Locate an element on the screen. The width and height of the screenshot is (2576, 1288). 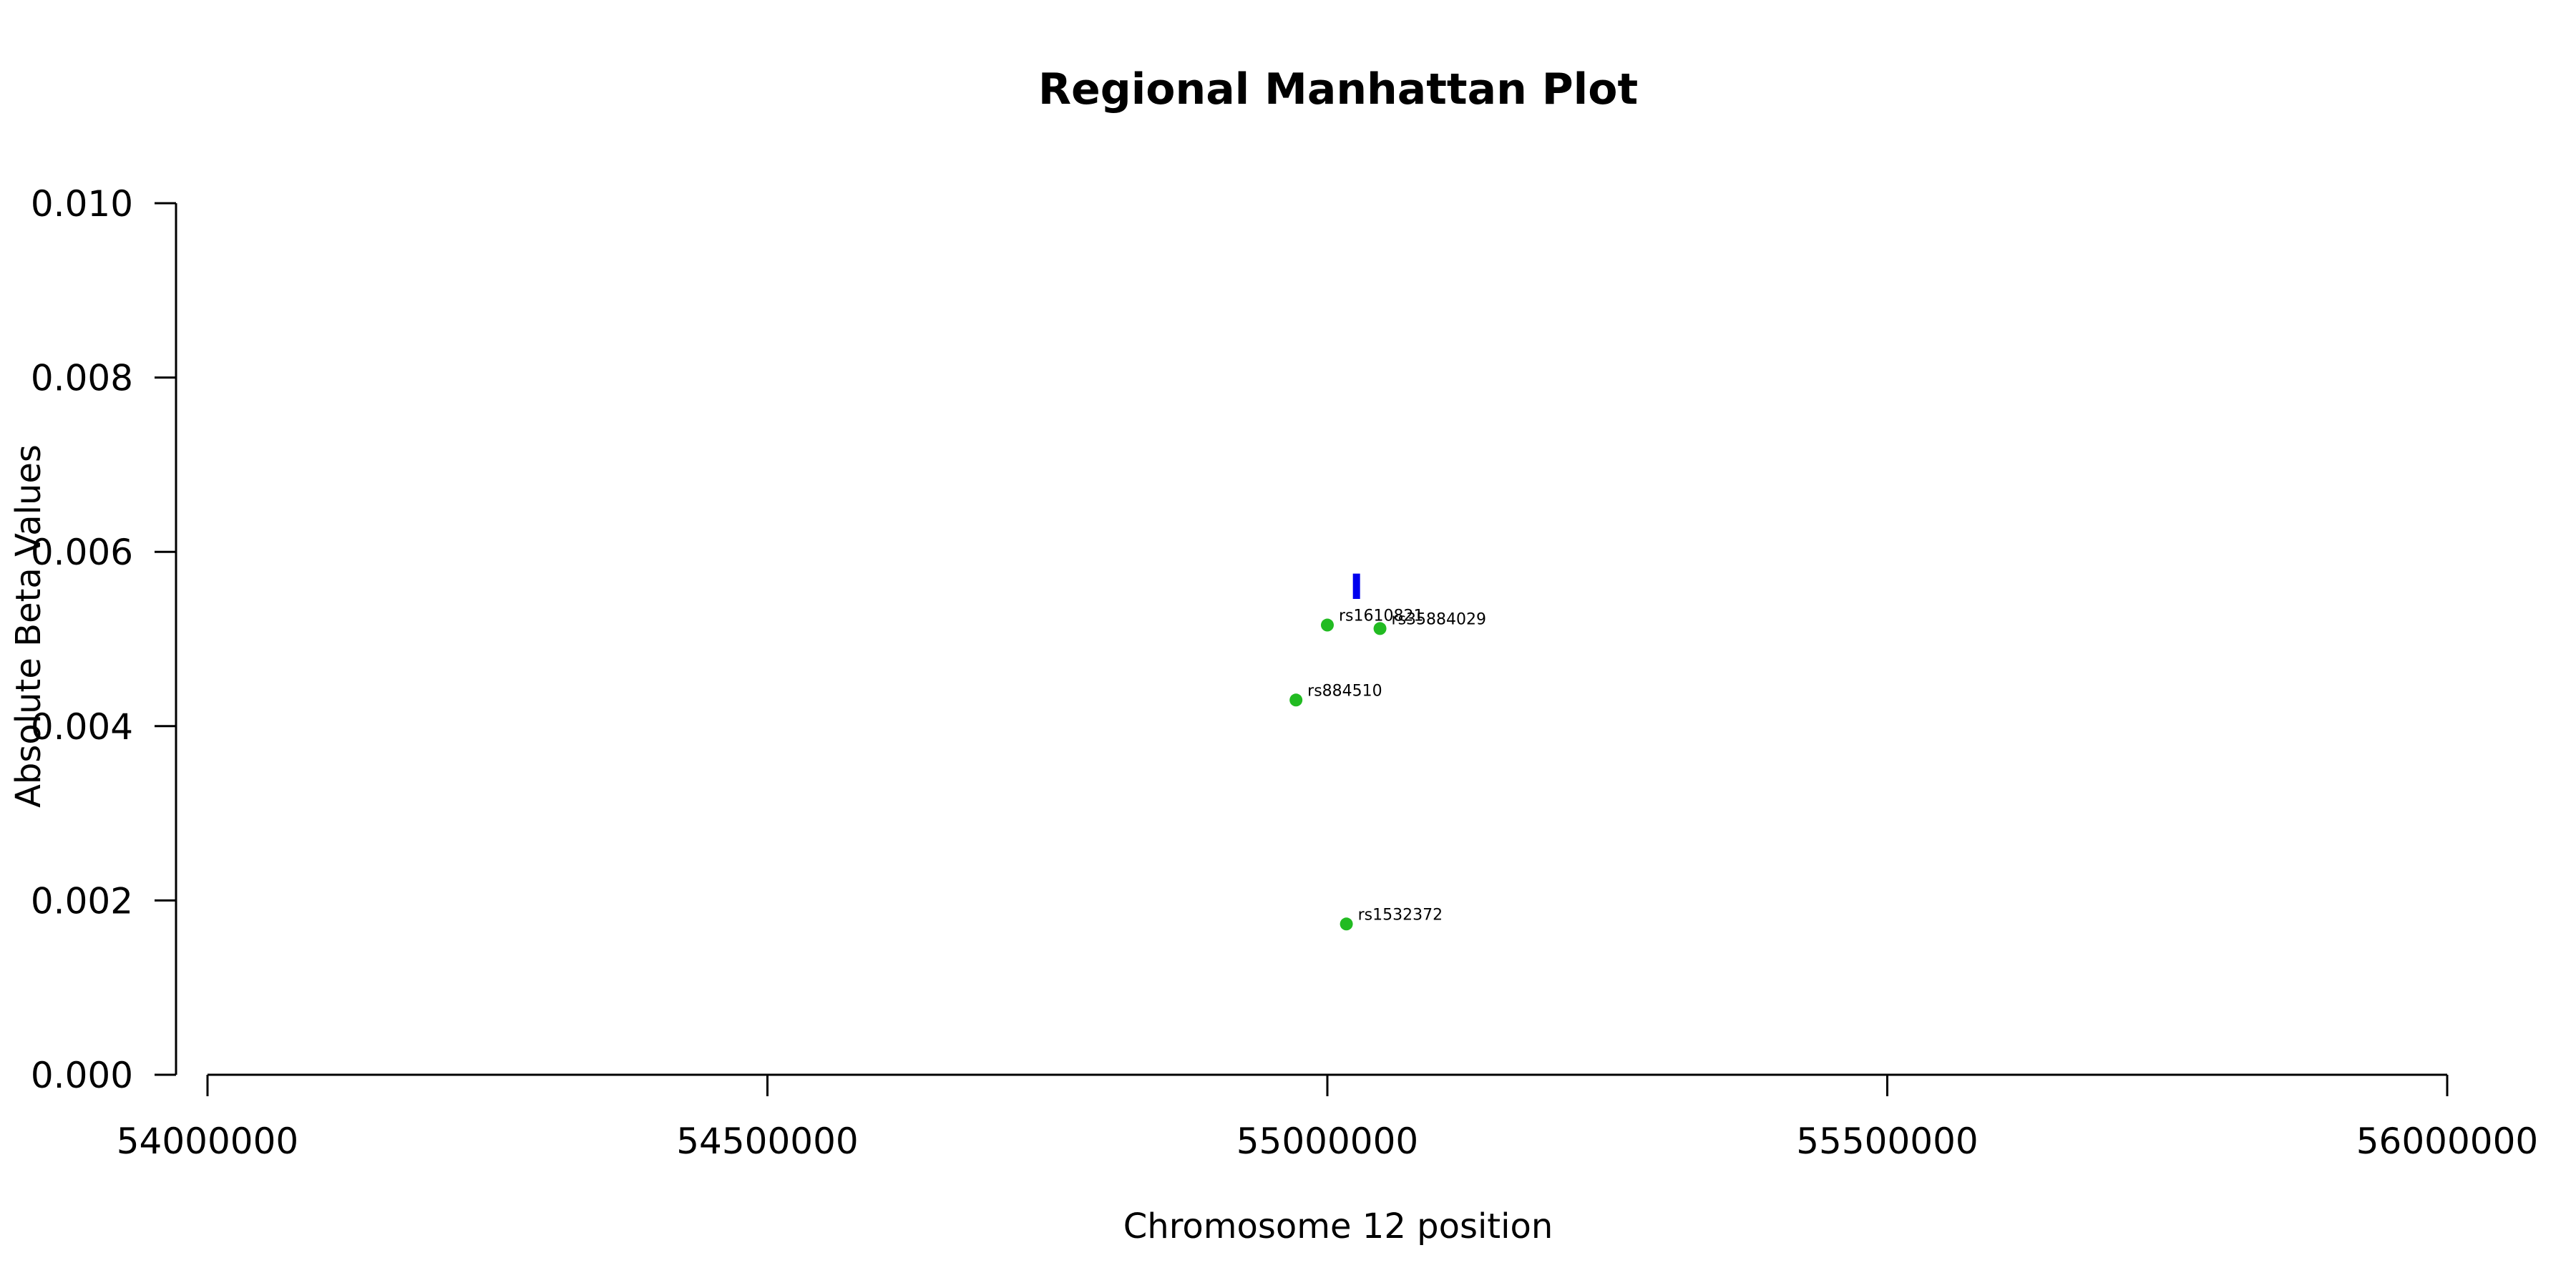
x-axis-ticks: 54000000 54500000 55000000 55500000 56000000 is located at coordinates (1328, 1118).